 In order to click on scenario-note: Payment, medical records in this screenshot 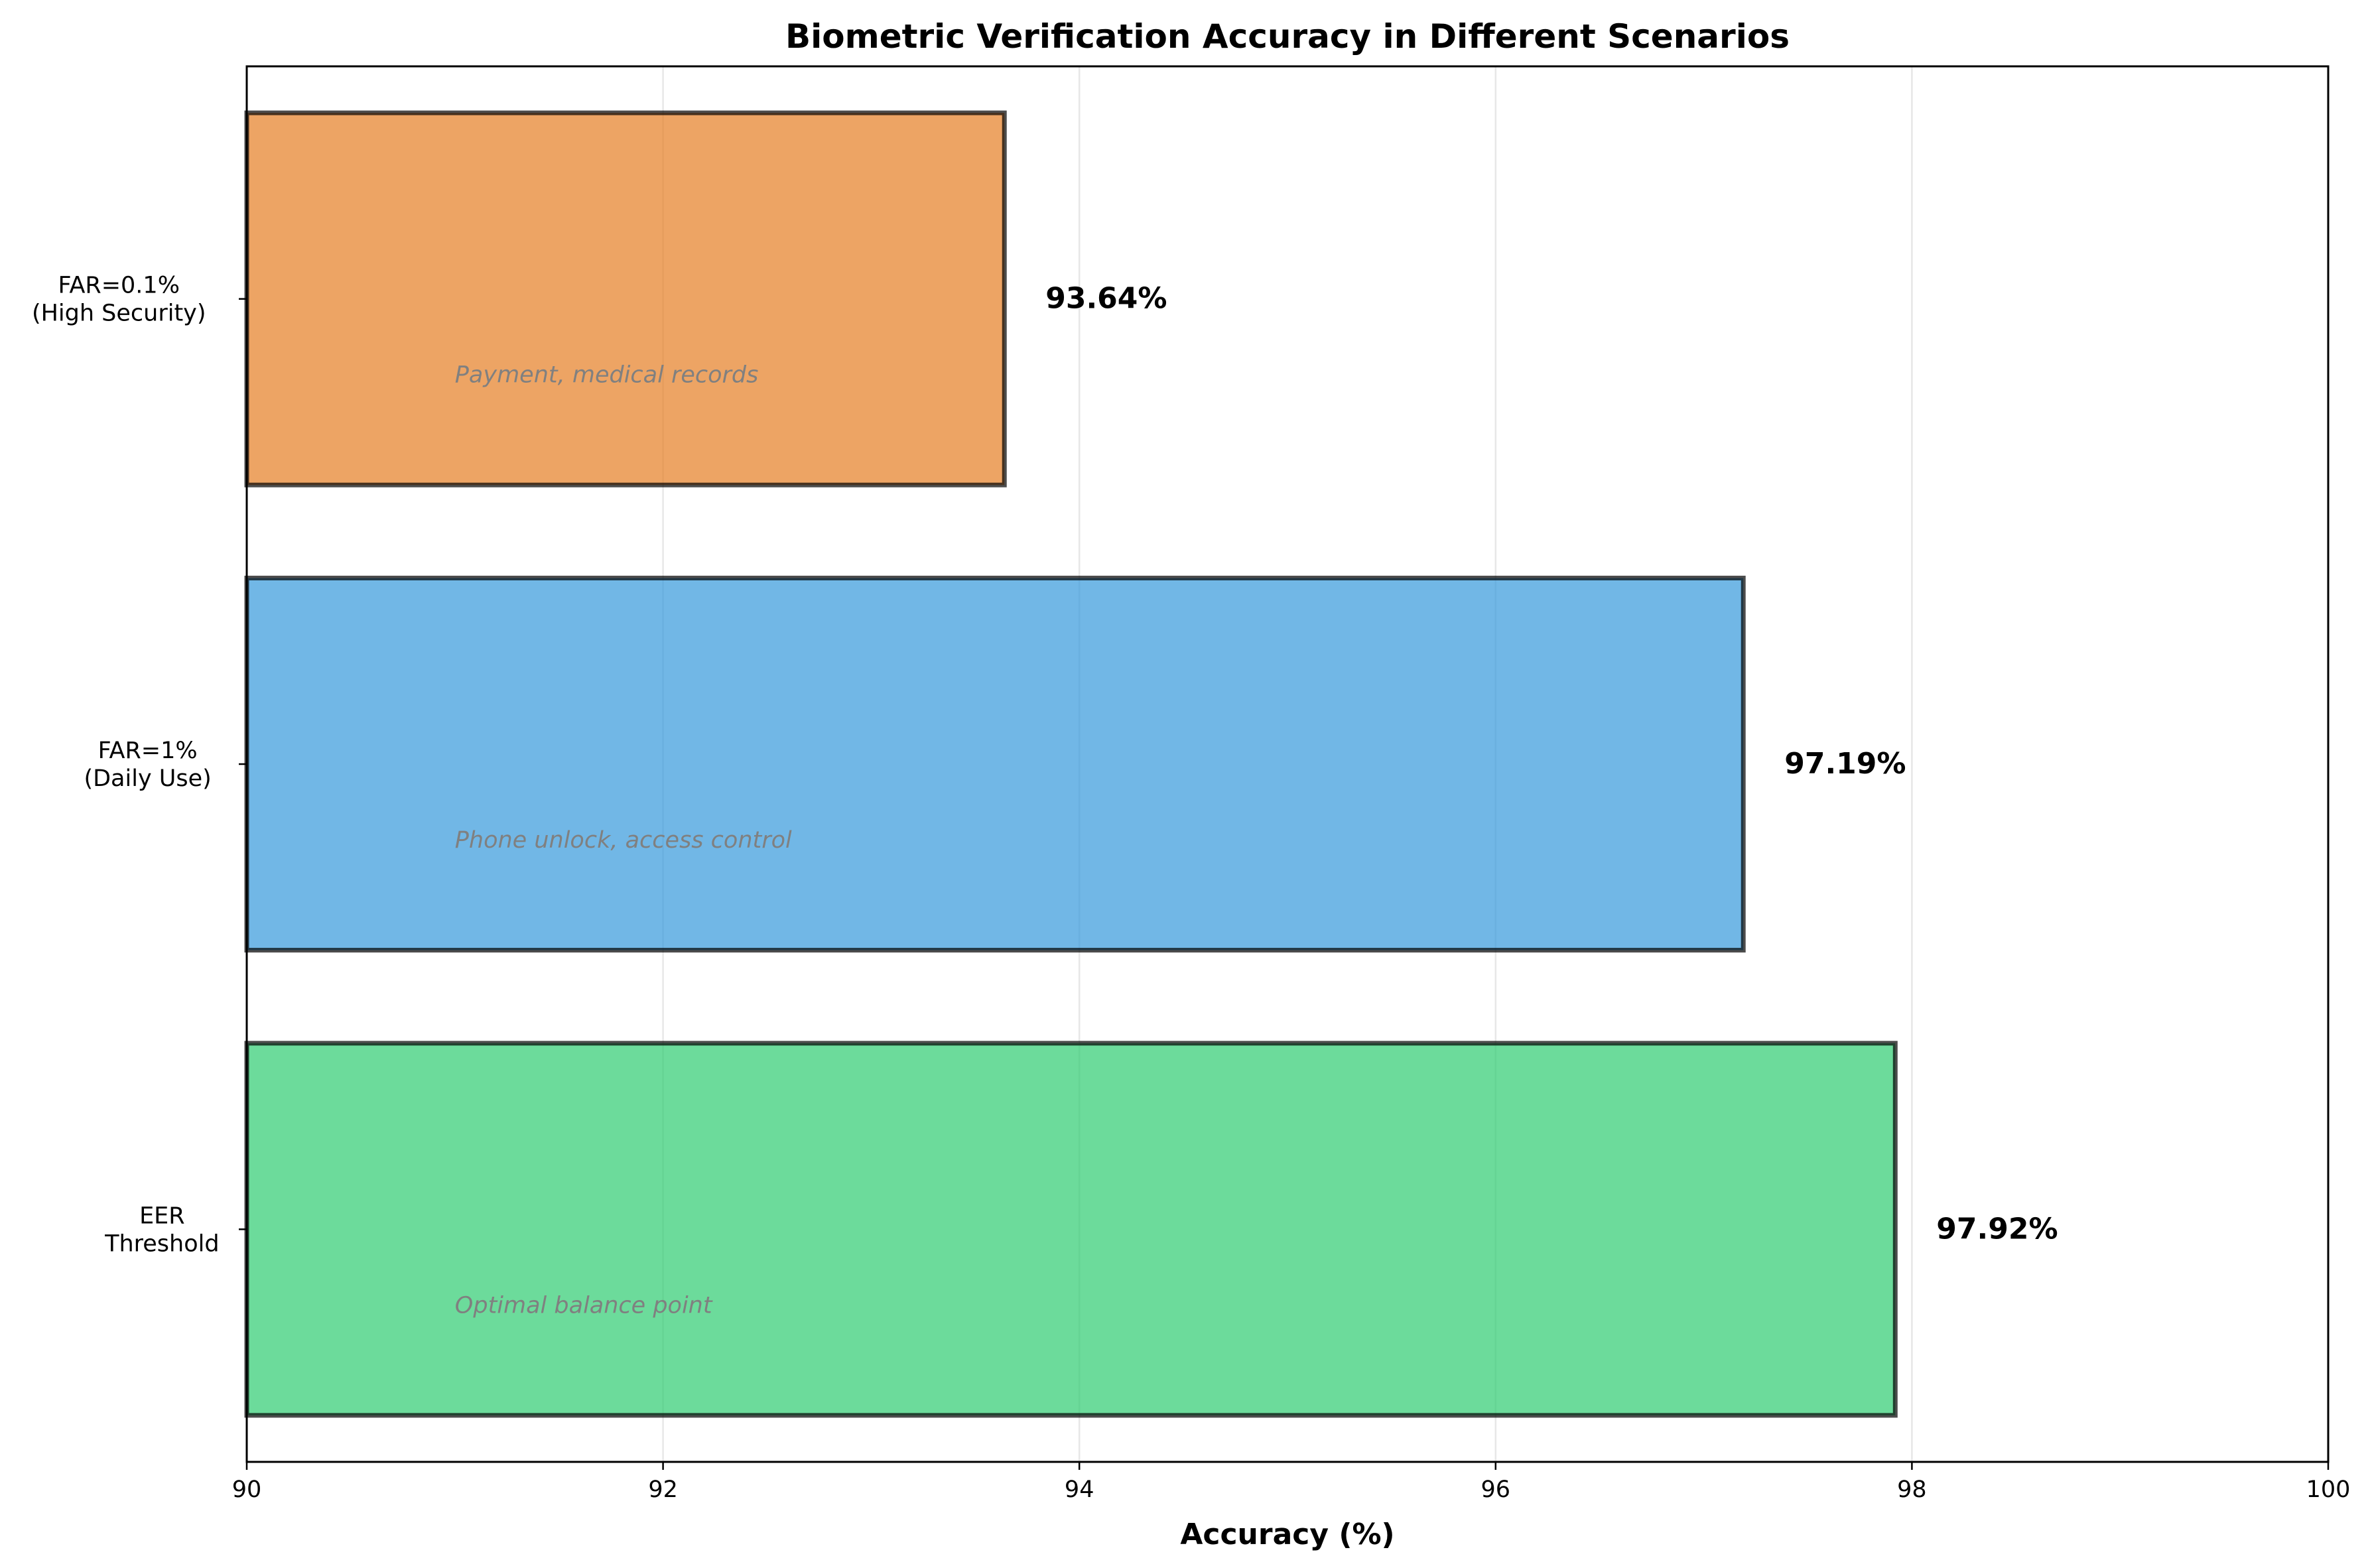, I will do `click(607, 375)`.